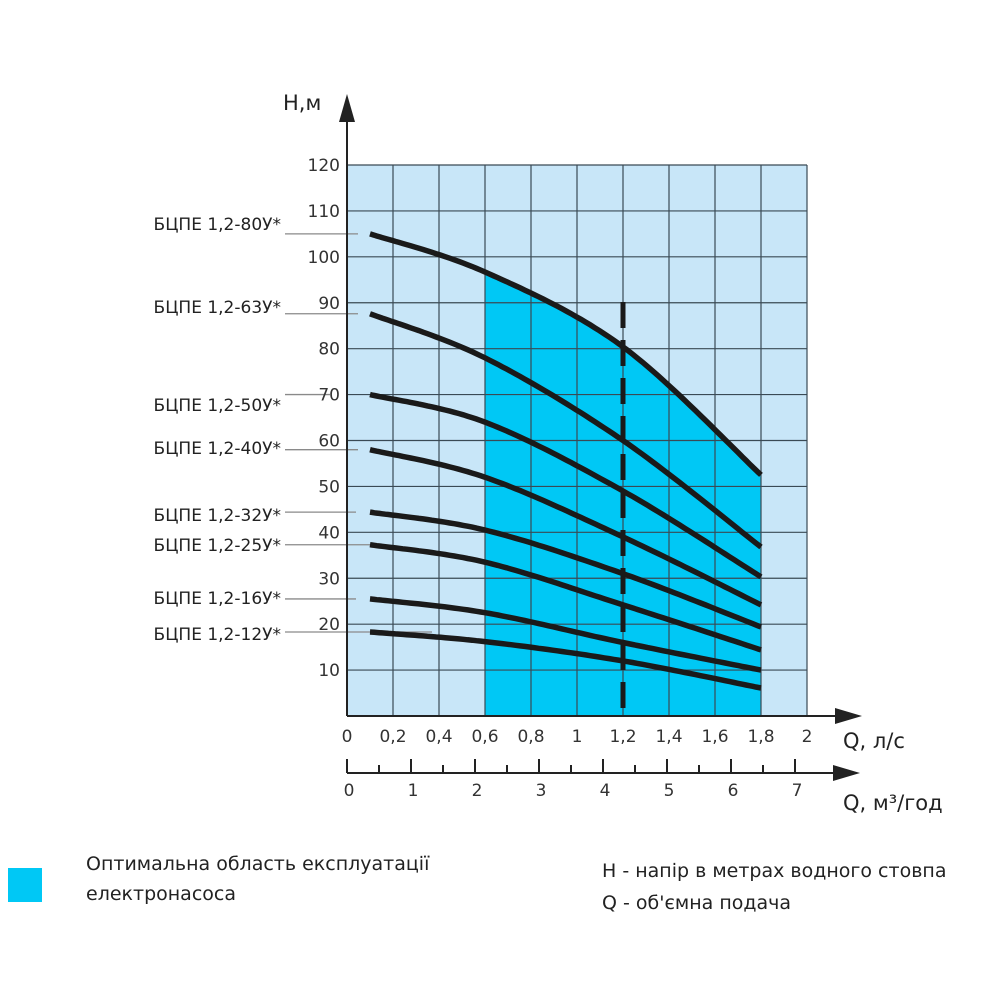 The height and width of the screenshot is (1000, 1000). I want to click on y-axis-title: H,м, so click(302, 103).